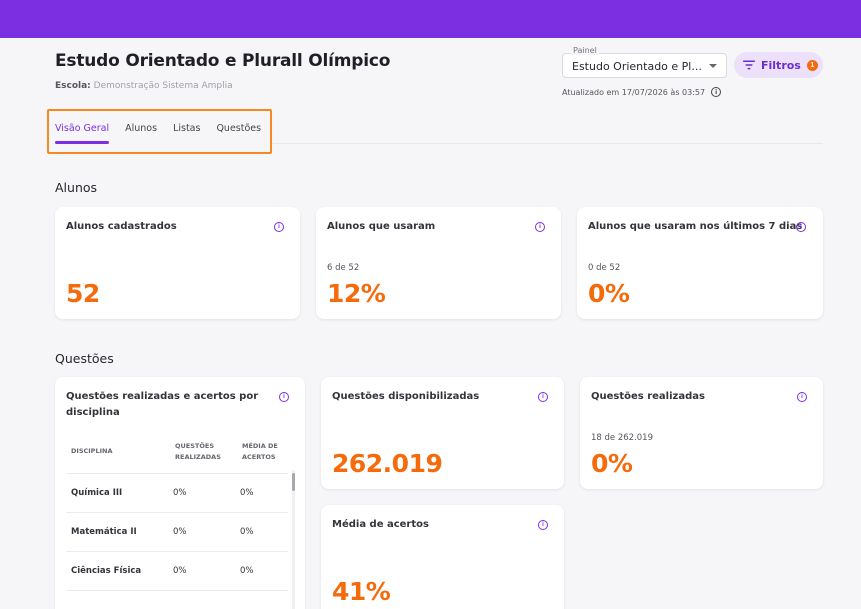  I want to click on card-value: 262.019, so click(387, 463).